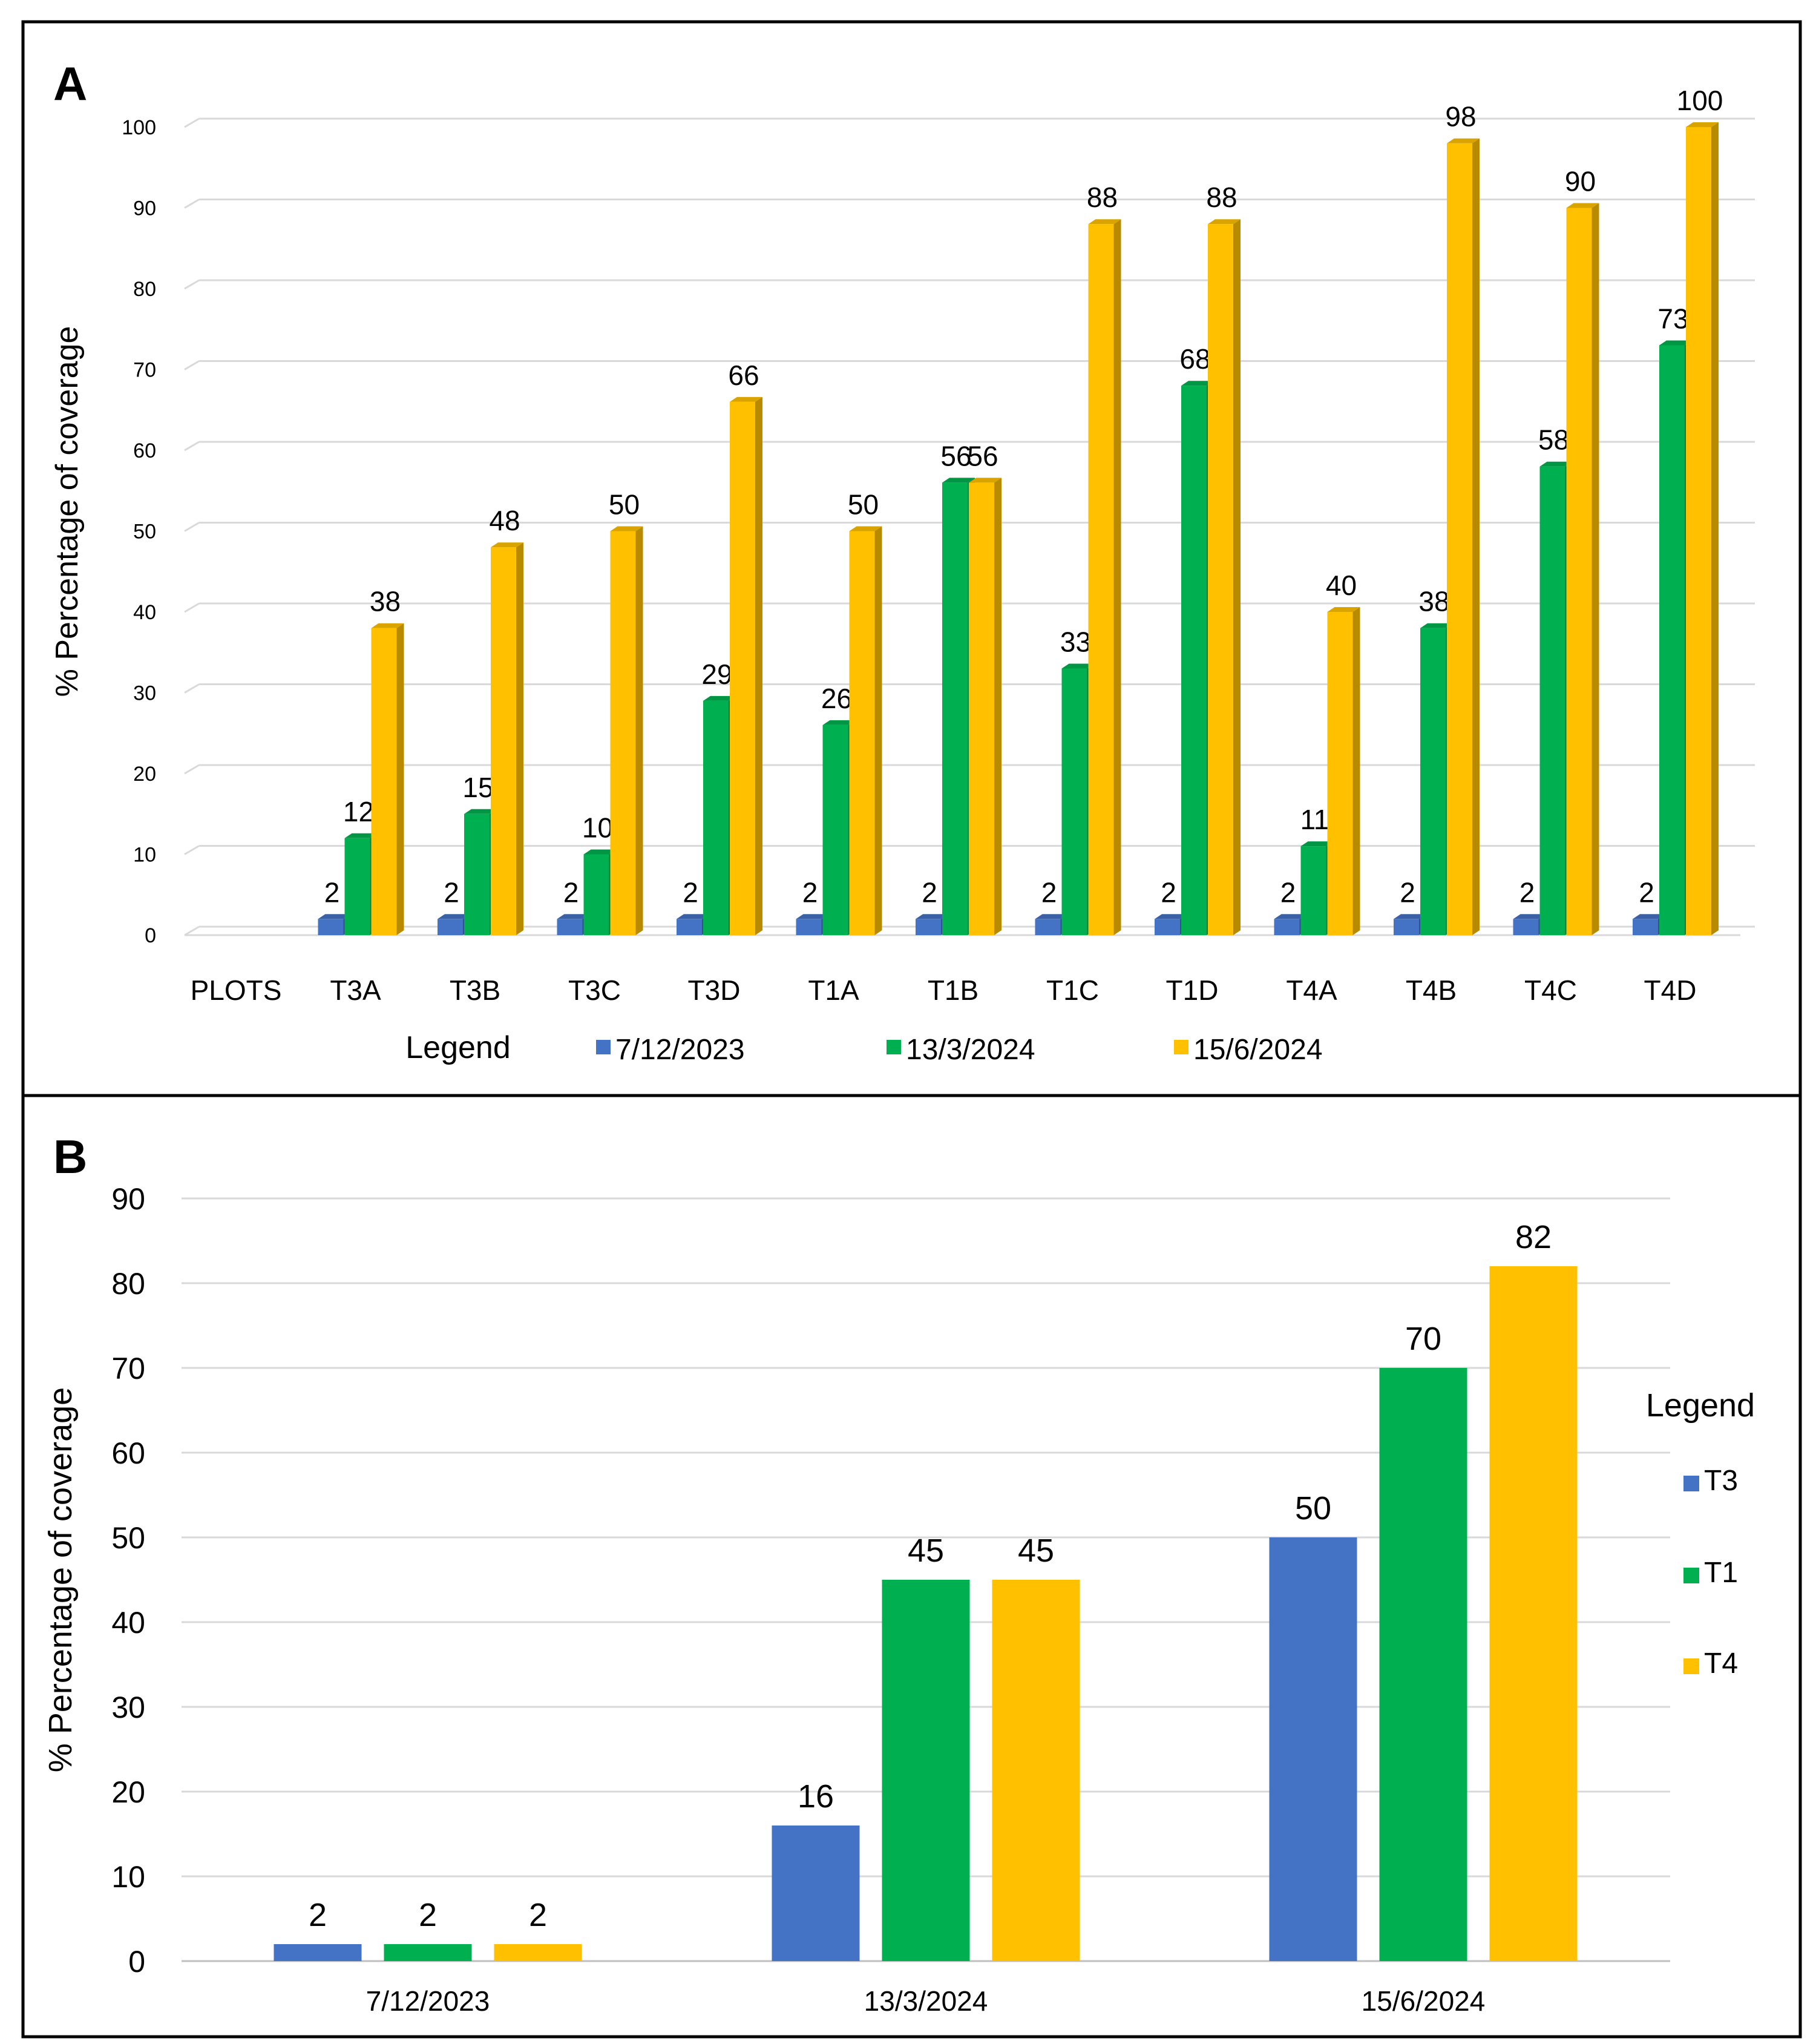 The height and width of the screenshot is (2044, 1816). I want to click on y-tick-label: 60, so click(128, 1453).